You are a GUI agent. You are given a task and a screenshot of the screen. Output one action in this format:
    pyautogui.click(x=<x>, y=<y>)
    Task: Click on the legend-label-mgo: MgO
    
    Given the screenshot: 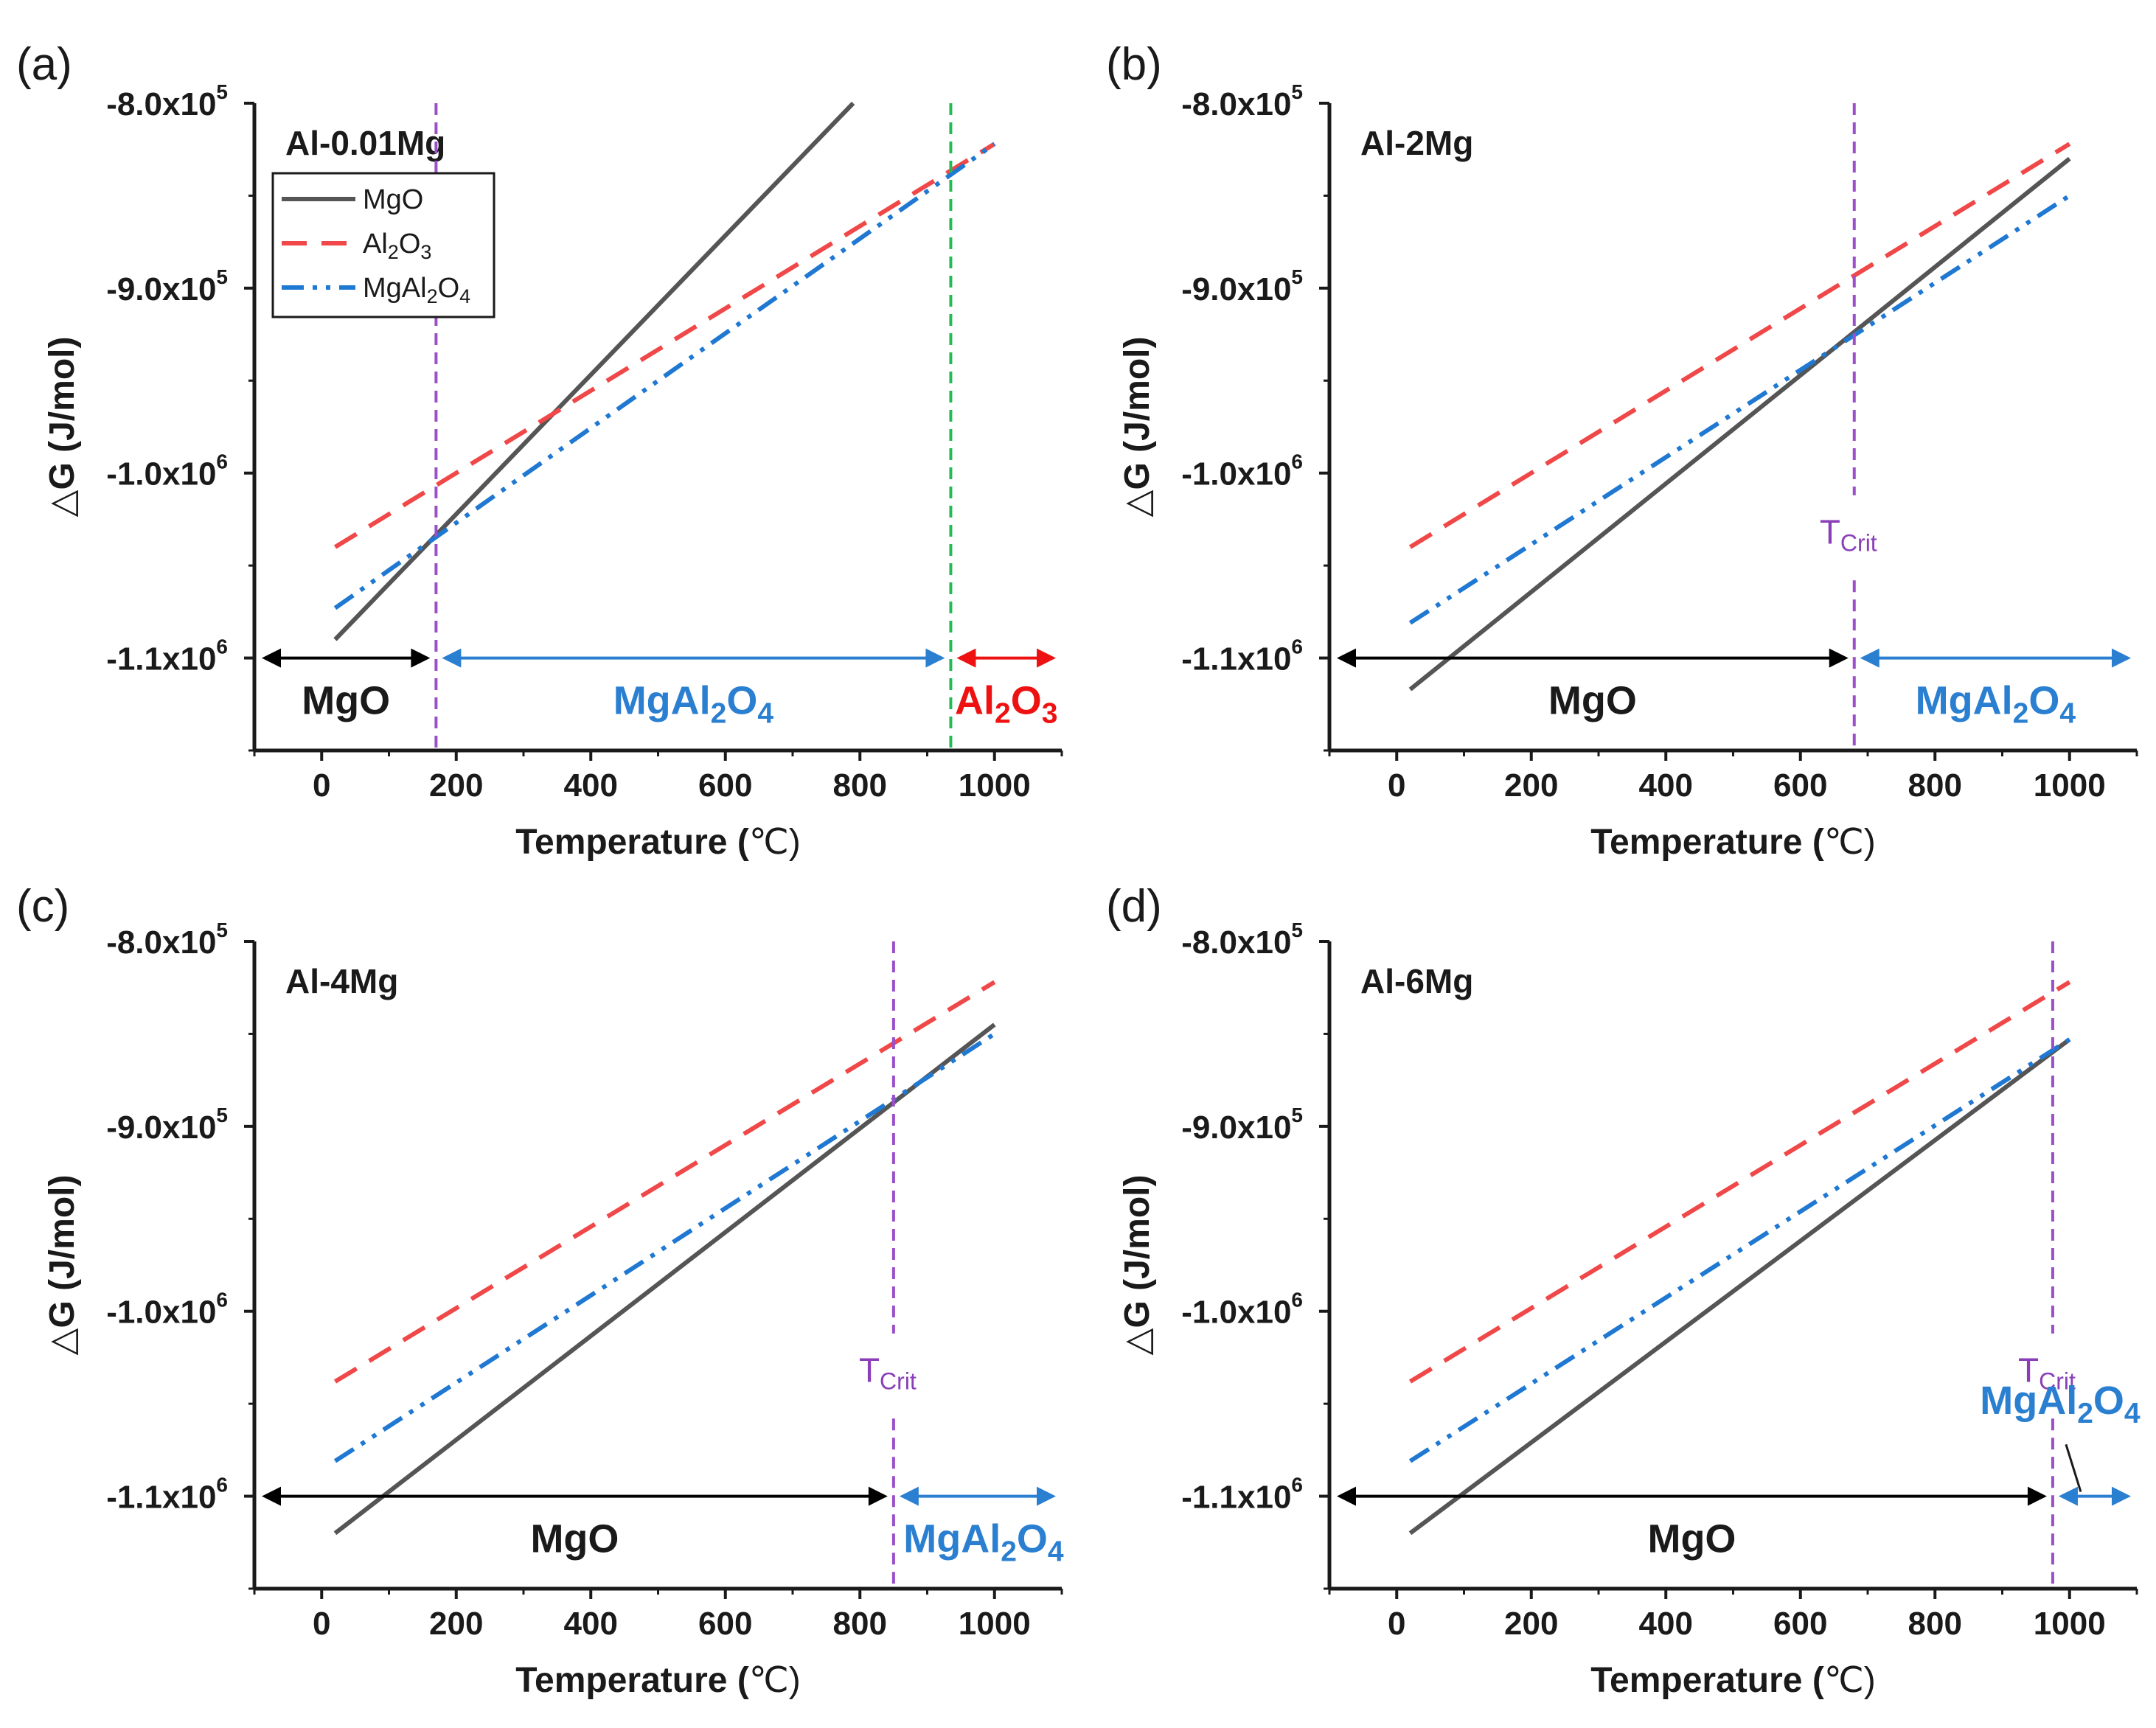 What is the action you would take?
    pyautogui.click(x=393, y=199)
    